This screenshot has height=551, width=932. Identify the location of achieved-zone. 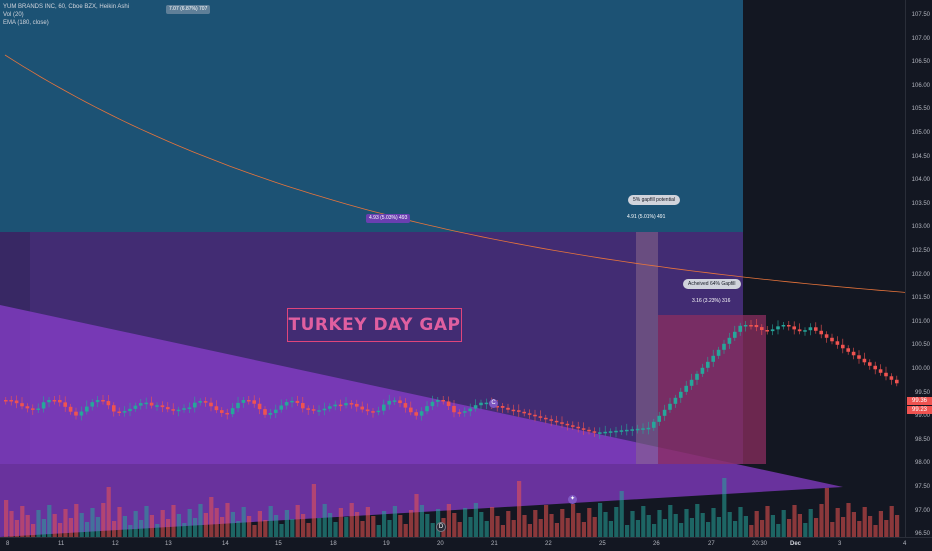
(712, 389).